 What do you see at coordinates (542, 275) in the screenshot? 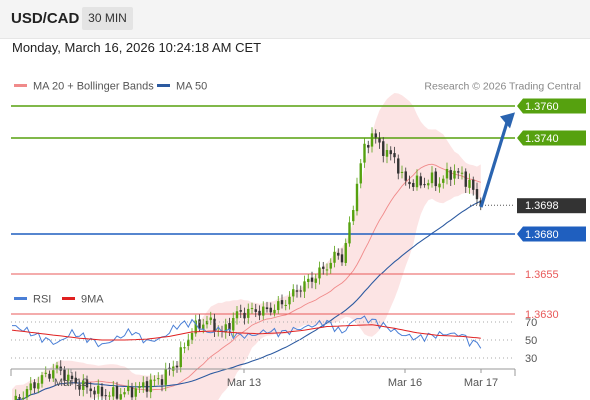
I see `support-label: 1.3655` at bounding box center [542, 275].